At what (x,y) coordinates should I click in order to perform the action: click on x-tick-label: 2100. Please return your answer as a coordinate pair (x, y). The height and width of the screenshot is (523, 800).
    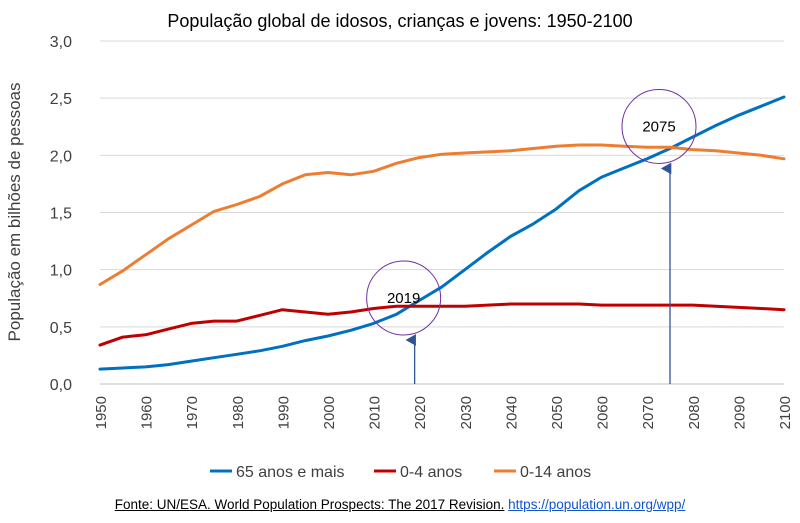
    Looking at the image, I should click on (785, 412).